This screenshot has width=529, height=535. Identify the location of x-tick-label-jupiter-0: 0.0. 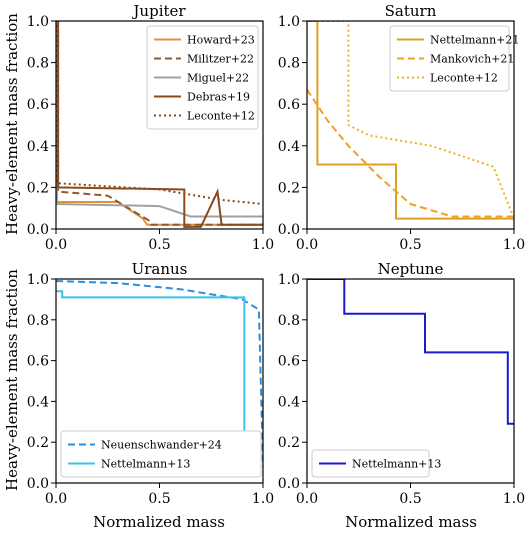
(56, 245).